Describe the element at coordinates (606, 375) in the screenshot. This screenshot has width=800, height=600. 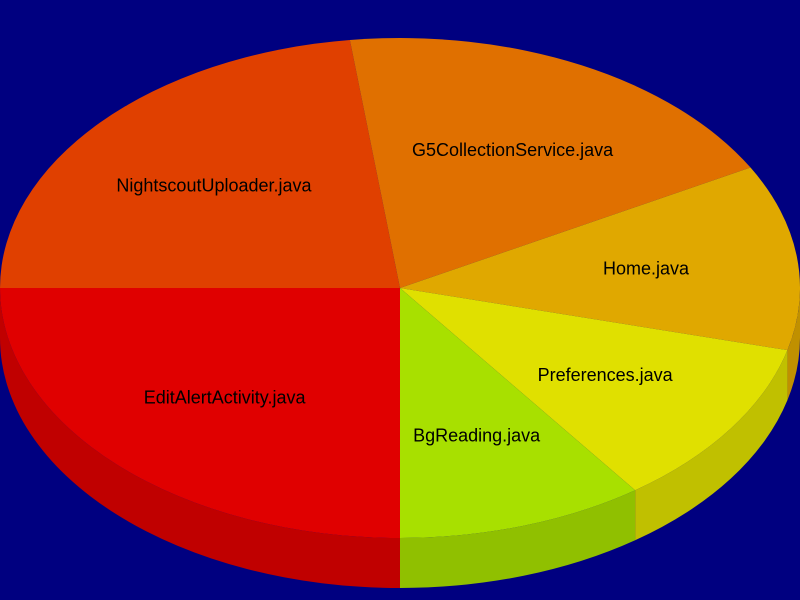
I see `pie-label-preferences-java: Preferences.java` at that location.